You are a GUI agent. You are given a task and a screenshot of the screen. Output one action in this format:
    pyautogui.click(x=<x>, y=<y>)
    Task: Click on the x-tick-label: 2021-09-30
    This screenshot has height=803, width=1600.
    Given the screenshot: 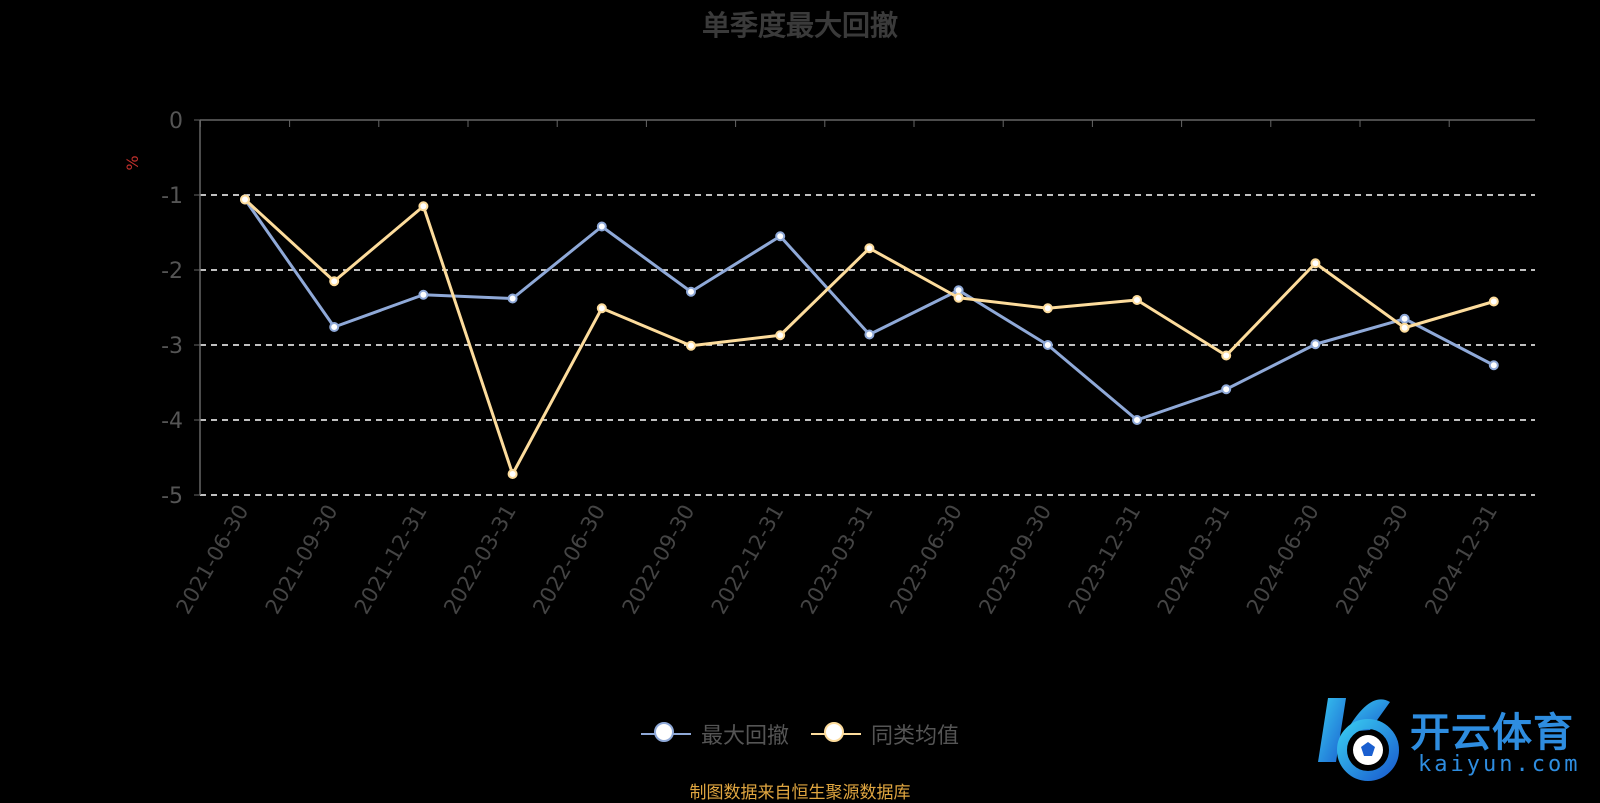 What is the action you would take?
    pyautogui.click(x=302, y=560)
    